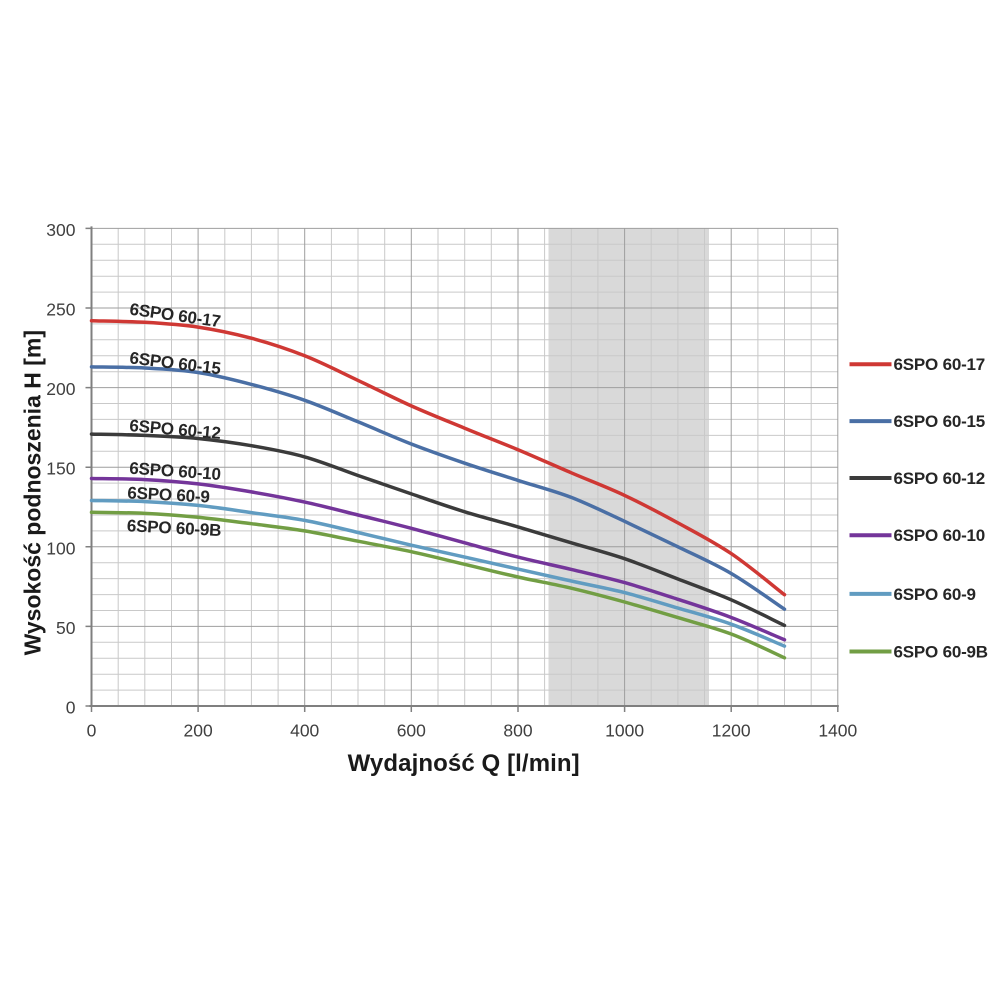 The image size is (1000, 1005). Describe the element at coordinates (60, 230) in the screenshot. I see `svg-text: 300` at that location.